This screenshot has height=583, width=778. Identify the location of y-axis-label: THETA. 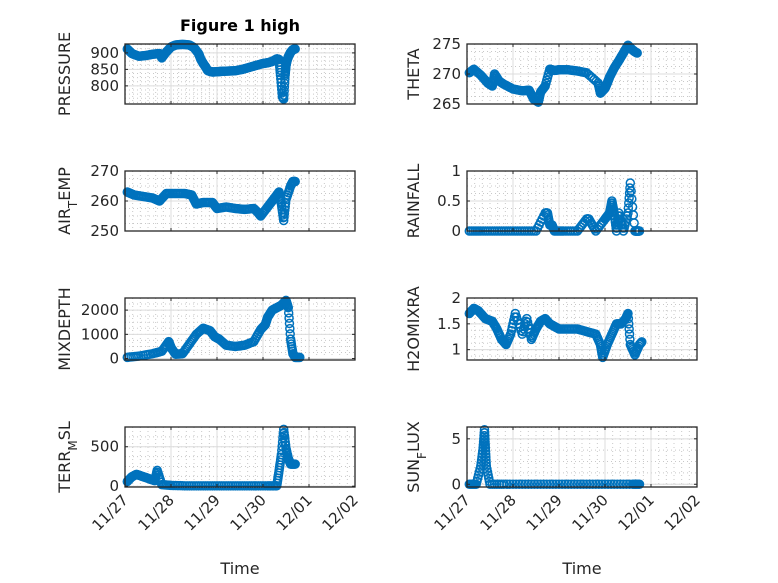
(413, 74).